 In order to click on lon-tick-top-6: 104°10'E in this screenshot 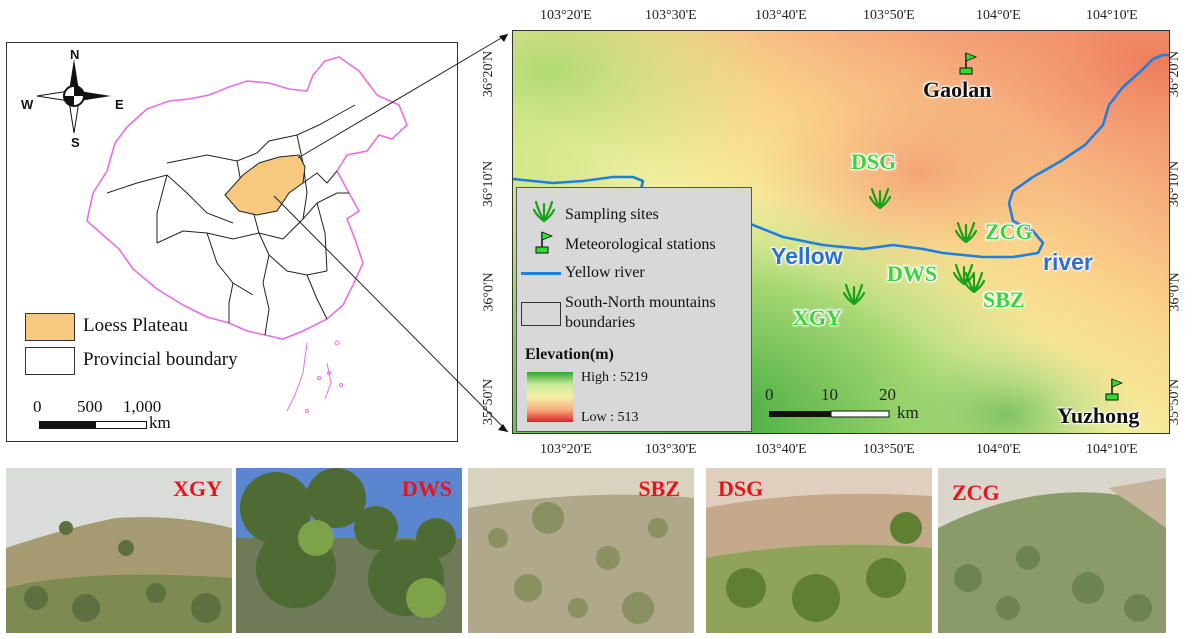, I will do `click(1112, 15)`.